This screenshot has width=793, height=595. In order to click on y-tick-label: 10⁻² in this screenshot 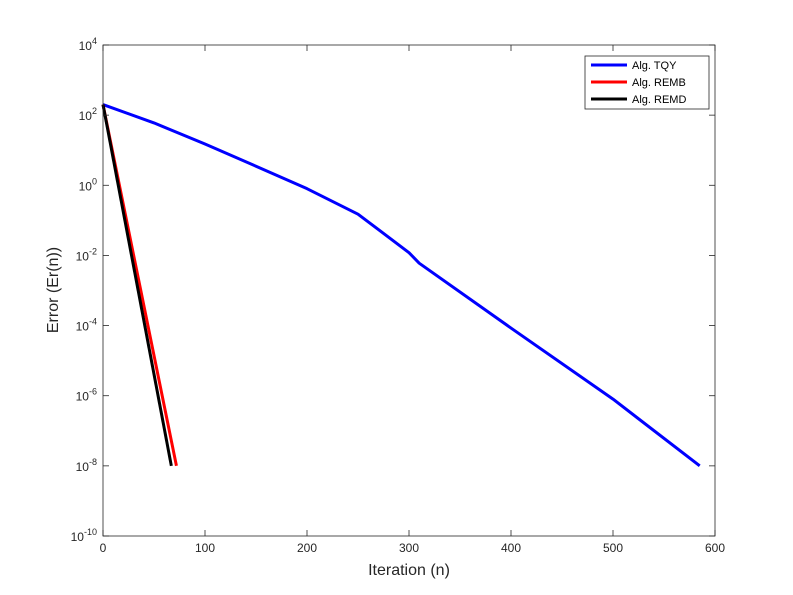, I will do `click(86, 254)`.